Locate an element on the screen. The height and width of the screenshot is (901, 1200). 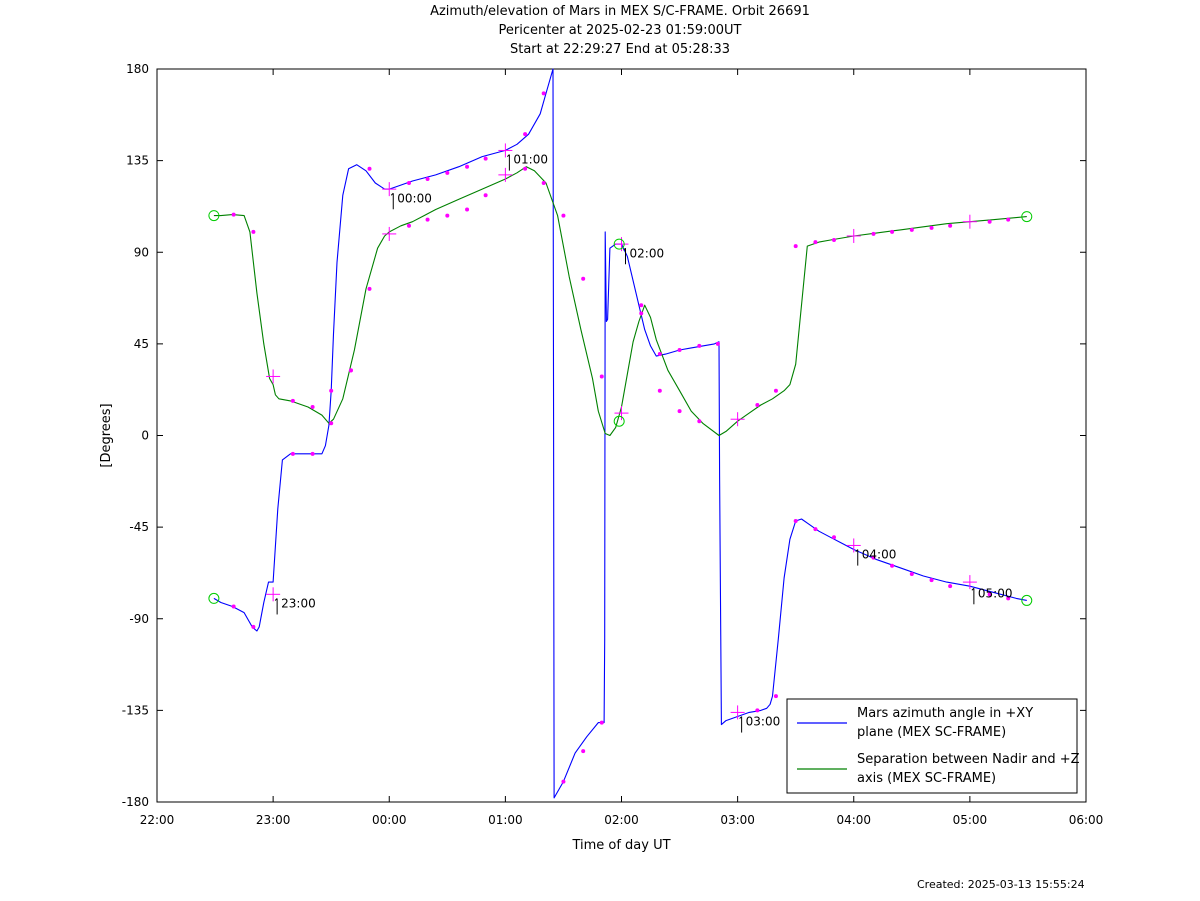
hour-annotation: 04:00 is located at coordinates (876, 557).